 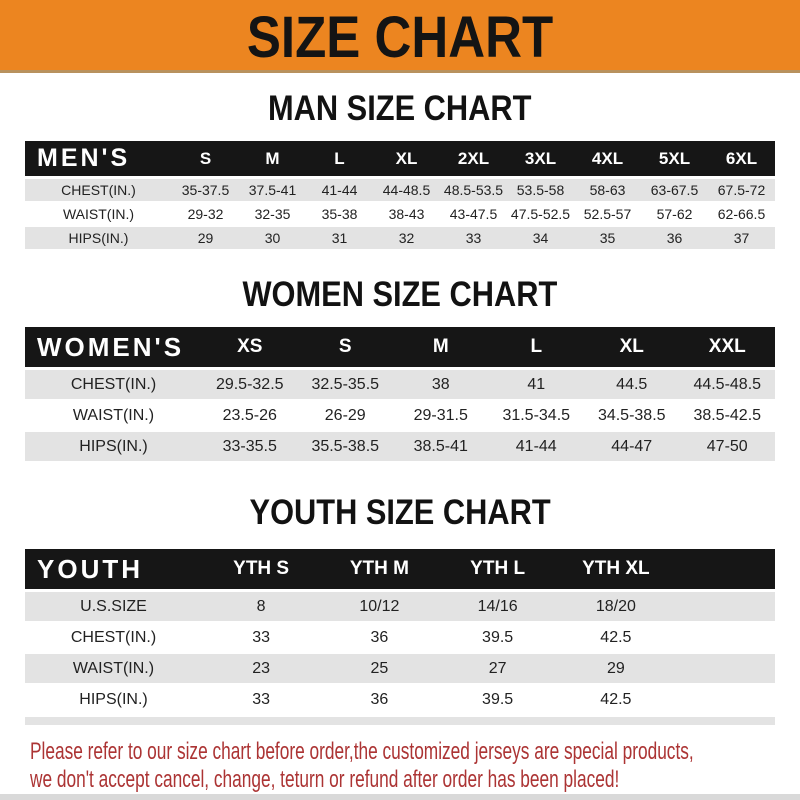 I want to click on cell-value: 10/12, so click(x=379, y=607).